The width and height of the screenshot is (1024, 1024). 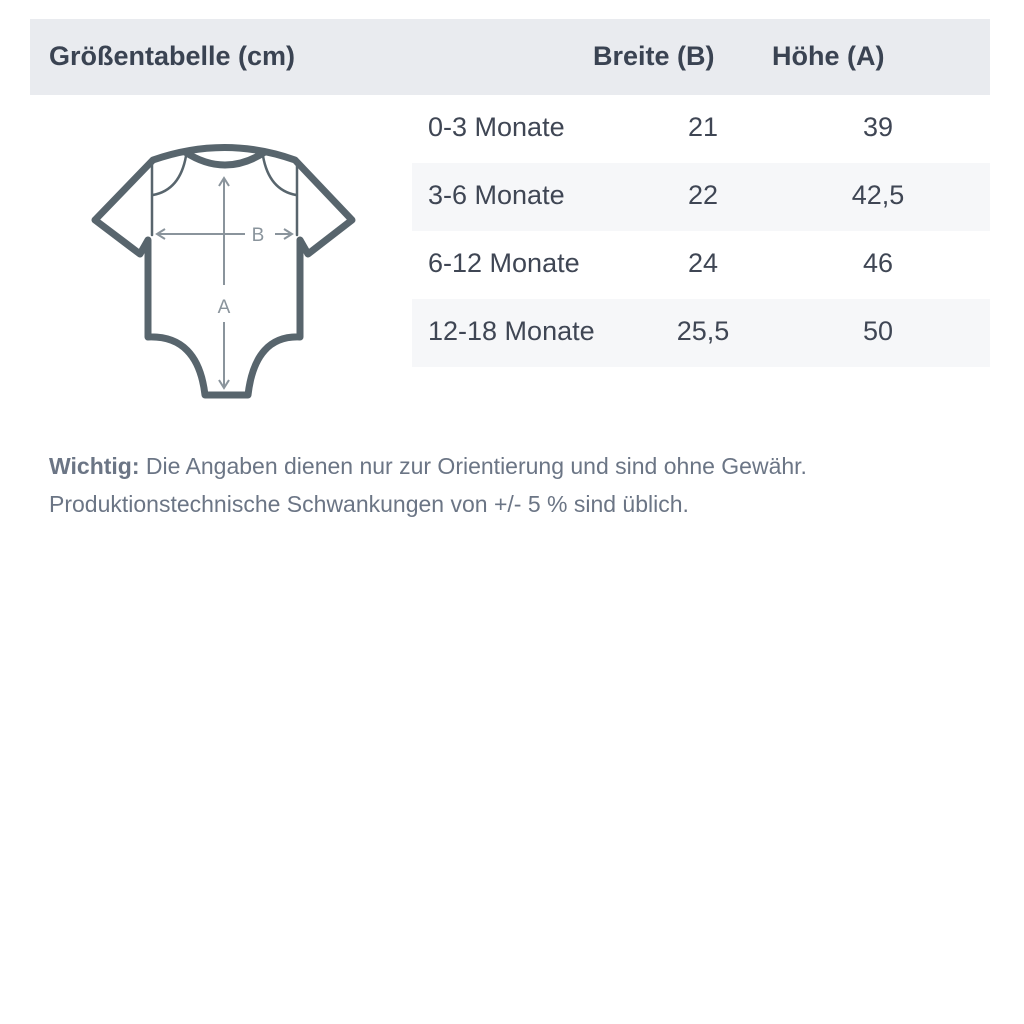 I want to click on table-header: Größentabelle (cm) Breite (B) Höhe (A), so click(x=510, y=57).